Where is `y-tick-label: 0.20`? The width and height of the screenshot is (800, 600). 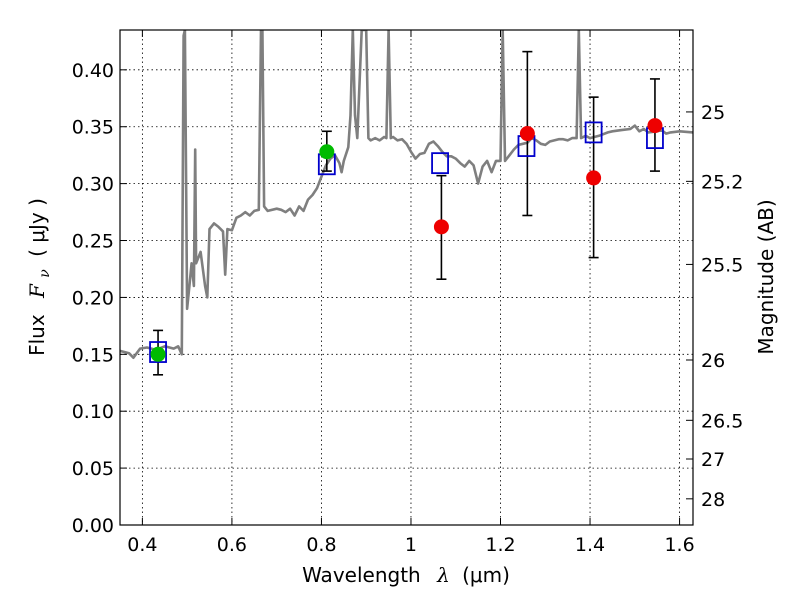 y-tick-label: 0.20 is located at coordinates (93, 298).